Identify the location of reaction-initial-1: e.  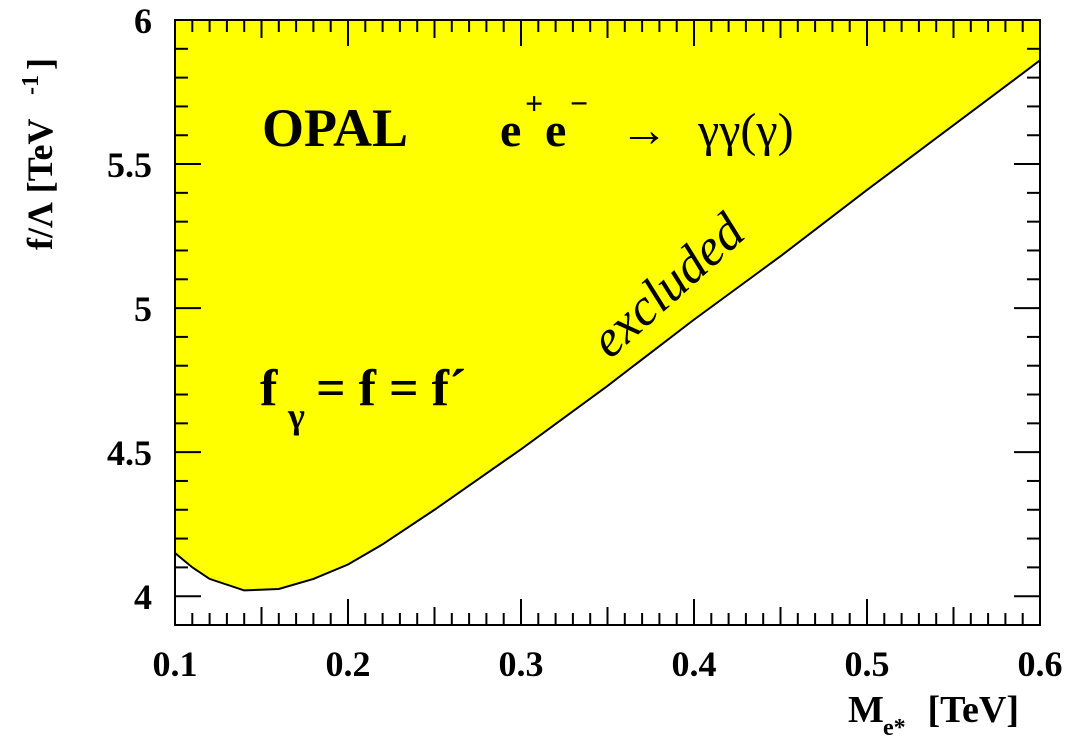
(510, 130).